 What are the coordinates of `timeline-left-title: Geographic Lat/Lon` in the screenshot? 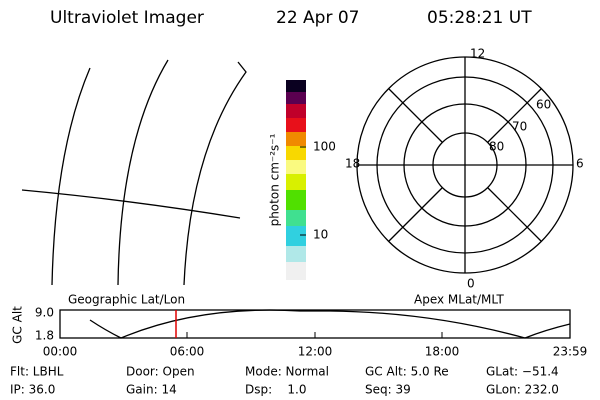 It's located at (126, 300).